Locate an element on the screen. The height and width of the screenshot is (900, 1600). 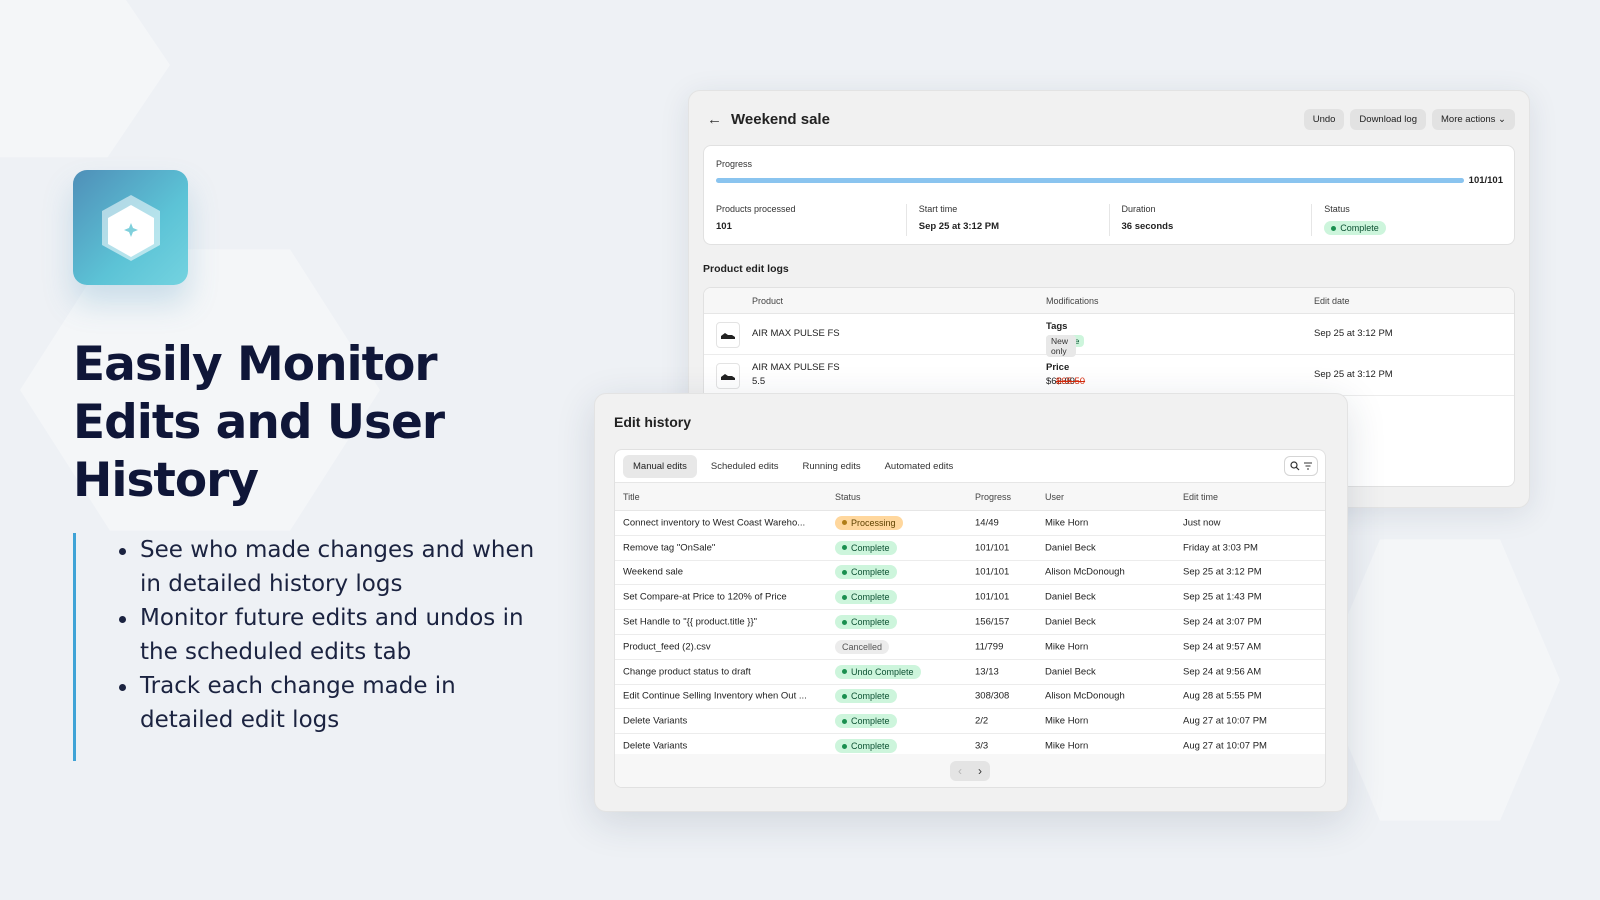
next-page-icon: › is located at coordinates (980, 770).